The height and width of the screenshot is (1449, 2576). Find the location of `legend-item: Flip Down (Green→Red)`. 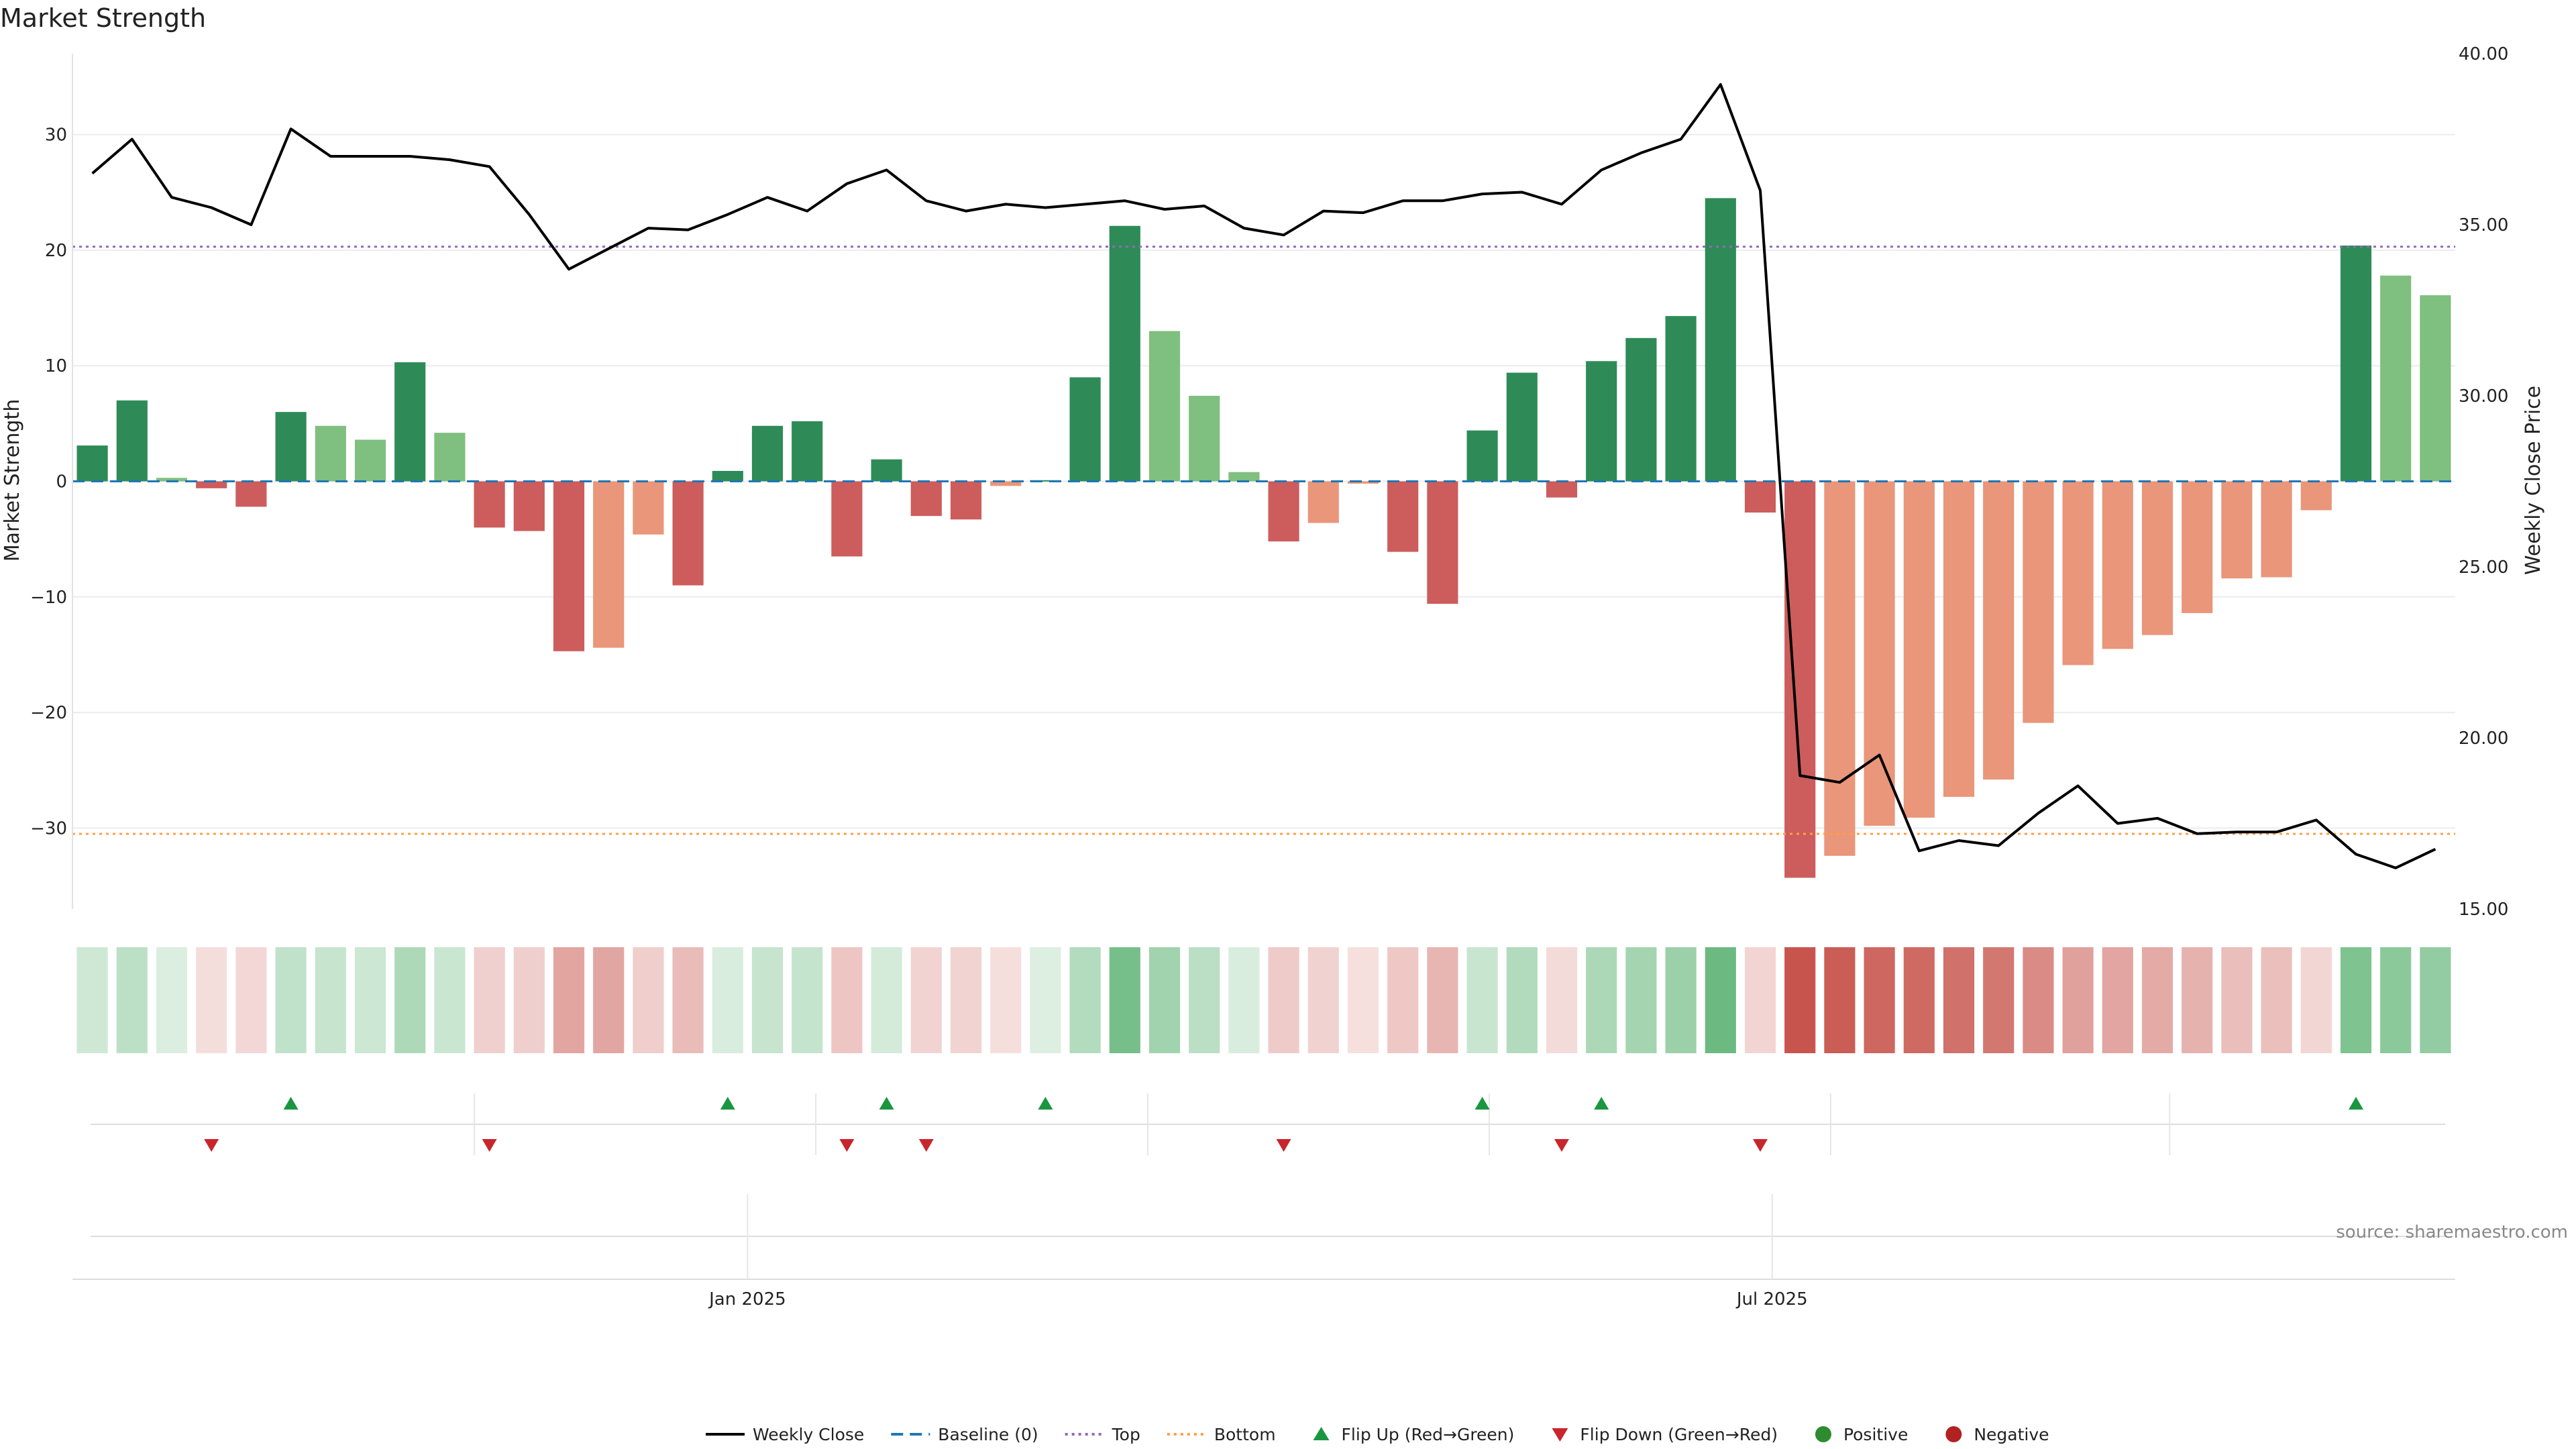

legend-item: Flip Down (Green→Red) is located at coordinates (1665, 1434).